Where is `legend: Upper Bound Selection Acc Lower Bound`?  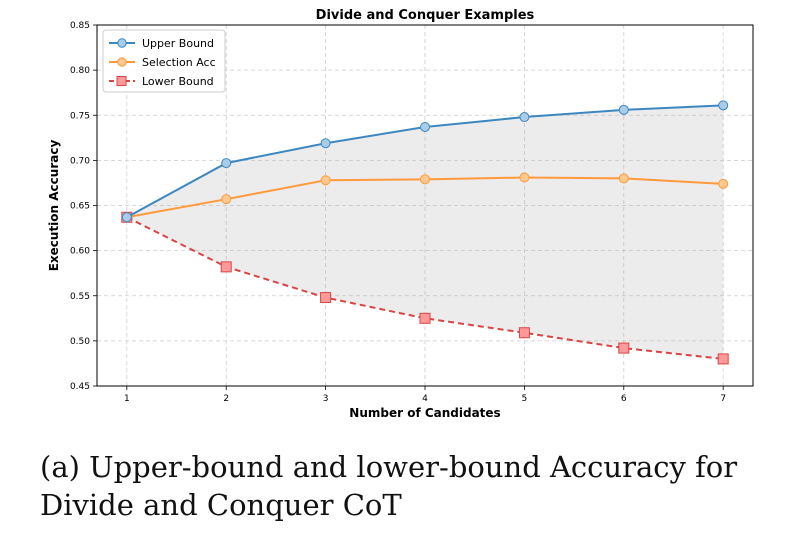 legend: Upper Bound Selection Acc Lower Bound is located at coordinates (164, 61).